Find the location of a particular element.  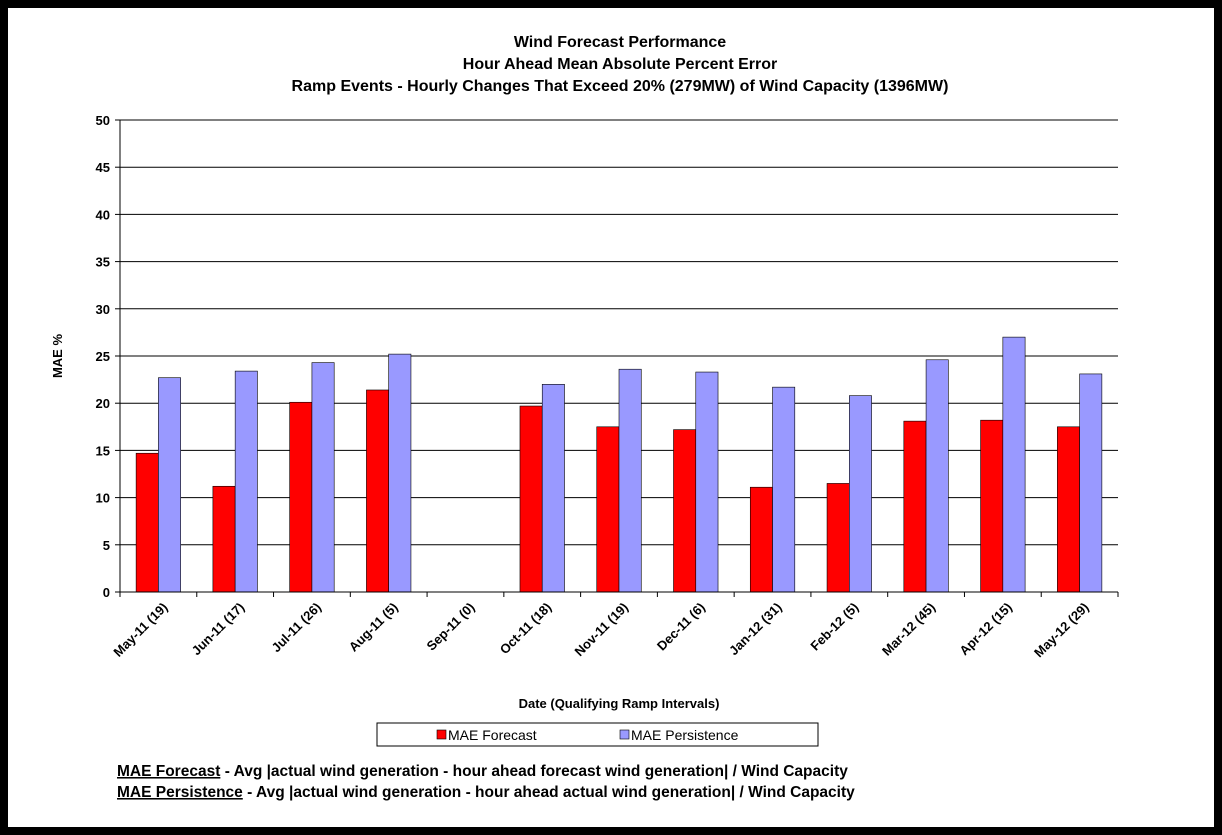

y-tick-label: 45 is located at coordinates (103, 167).